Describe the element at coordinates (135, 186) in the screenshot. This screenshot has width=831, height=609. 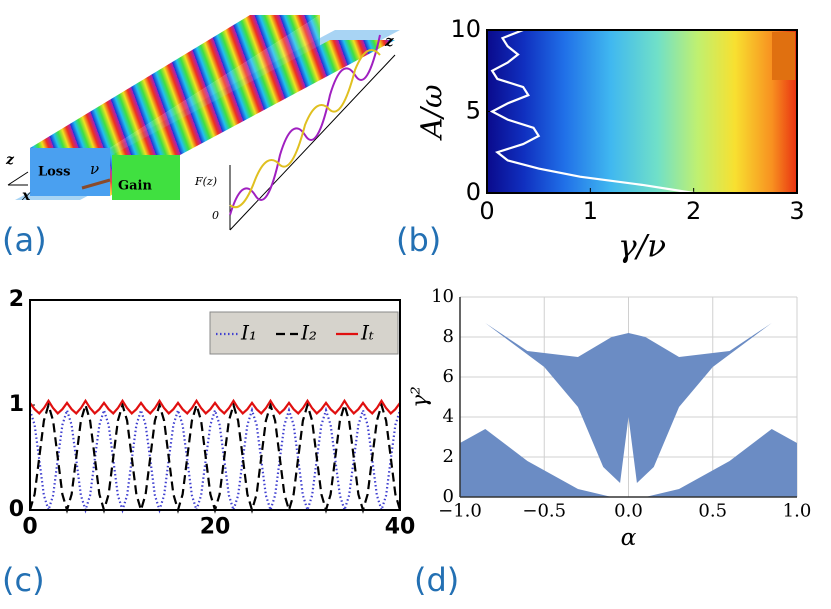
I see `gain-label: Gain` at that location.